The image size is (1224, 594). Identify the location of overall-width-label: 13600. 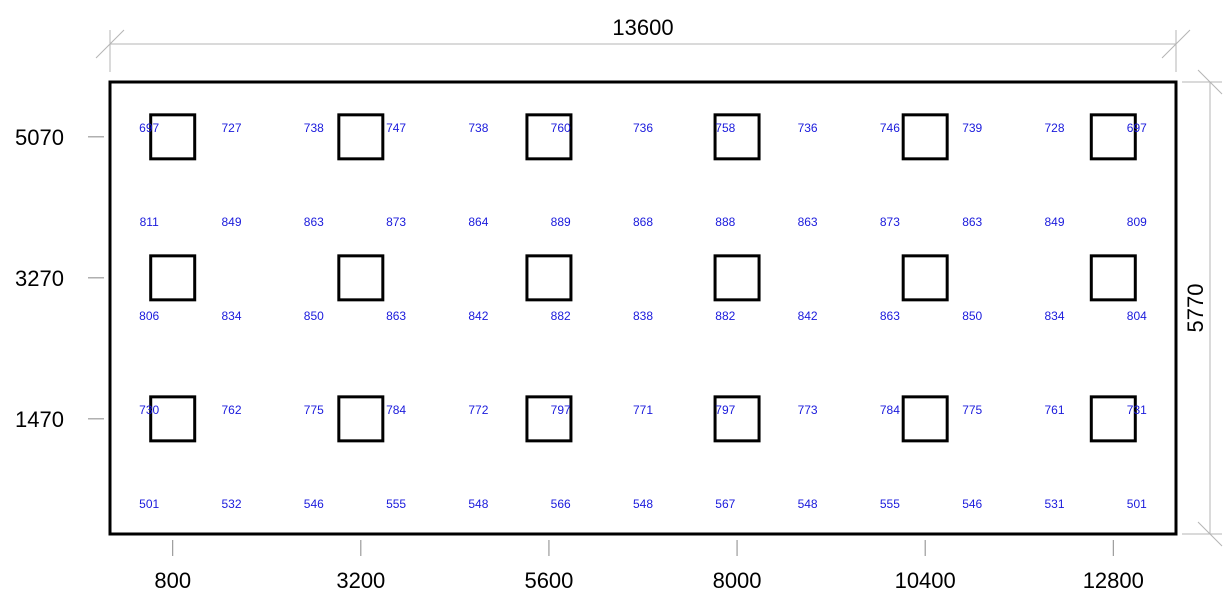
(642, 27).